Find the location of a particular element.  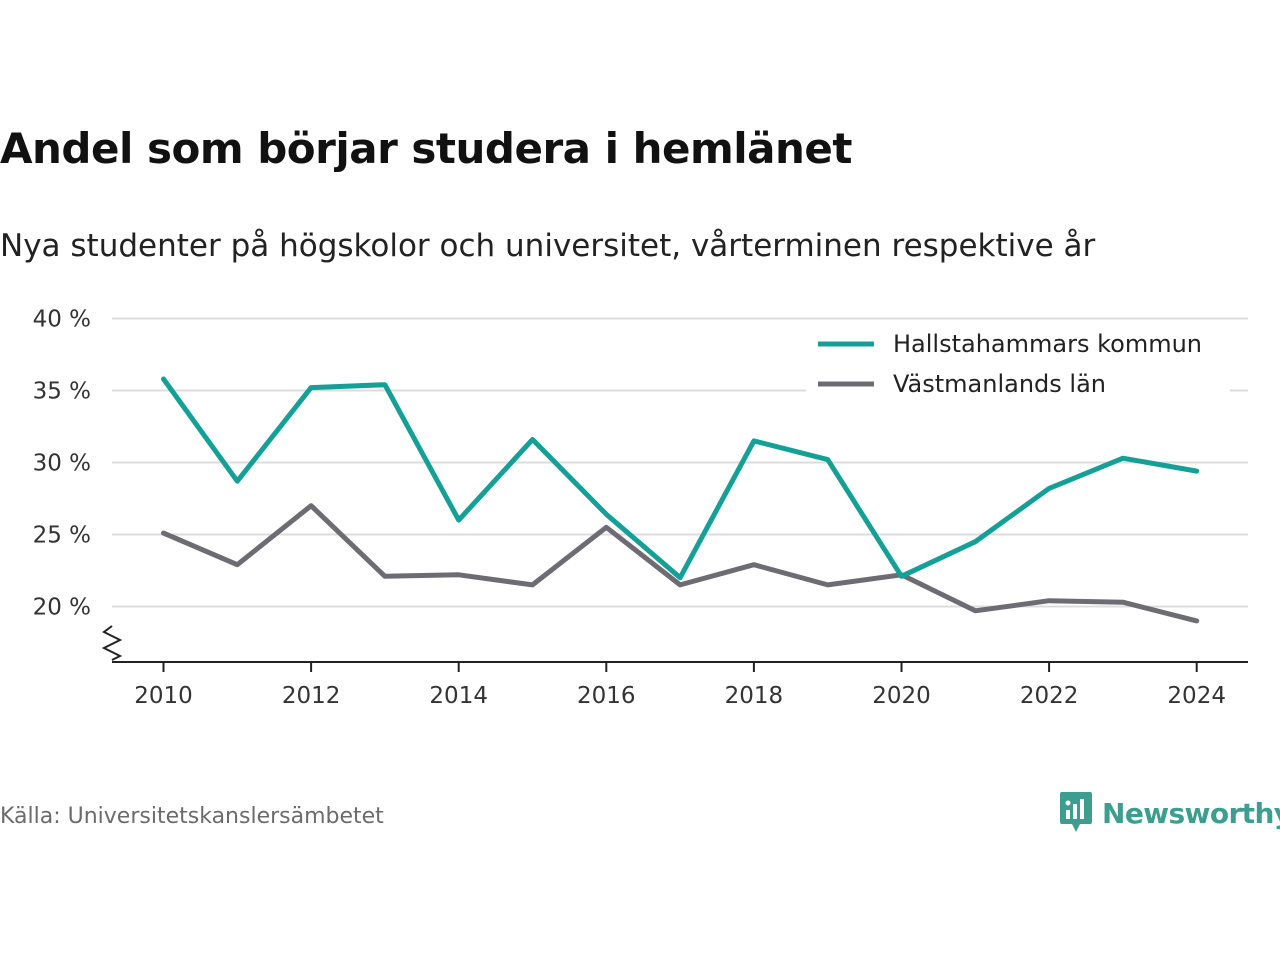

x-axis-ticks: 2010 2012 2014 2016 2018 2020 2022 2024 is located at coordinates (680, 685).